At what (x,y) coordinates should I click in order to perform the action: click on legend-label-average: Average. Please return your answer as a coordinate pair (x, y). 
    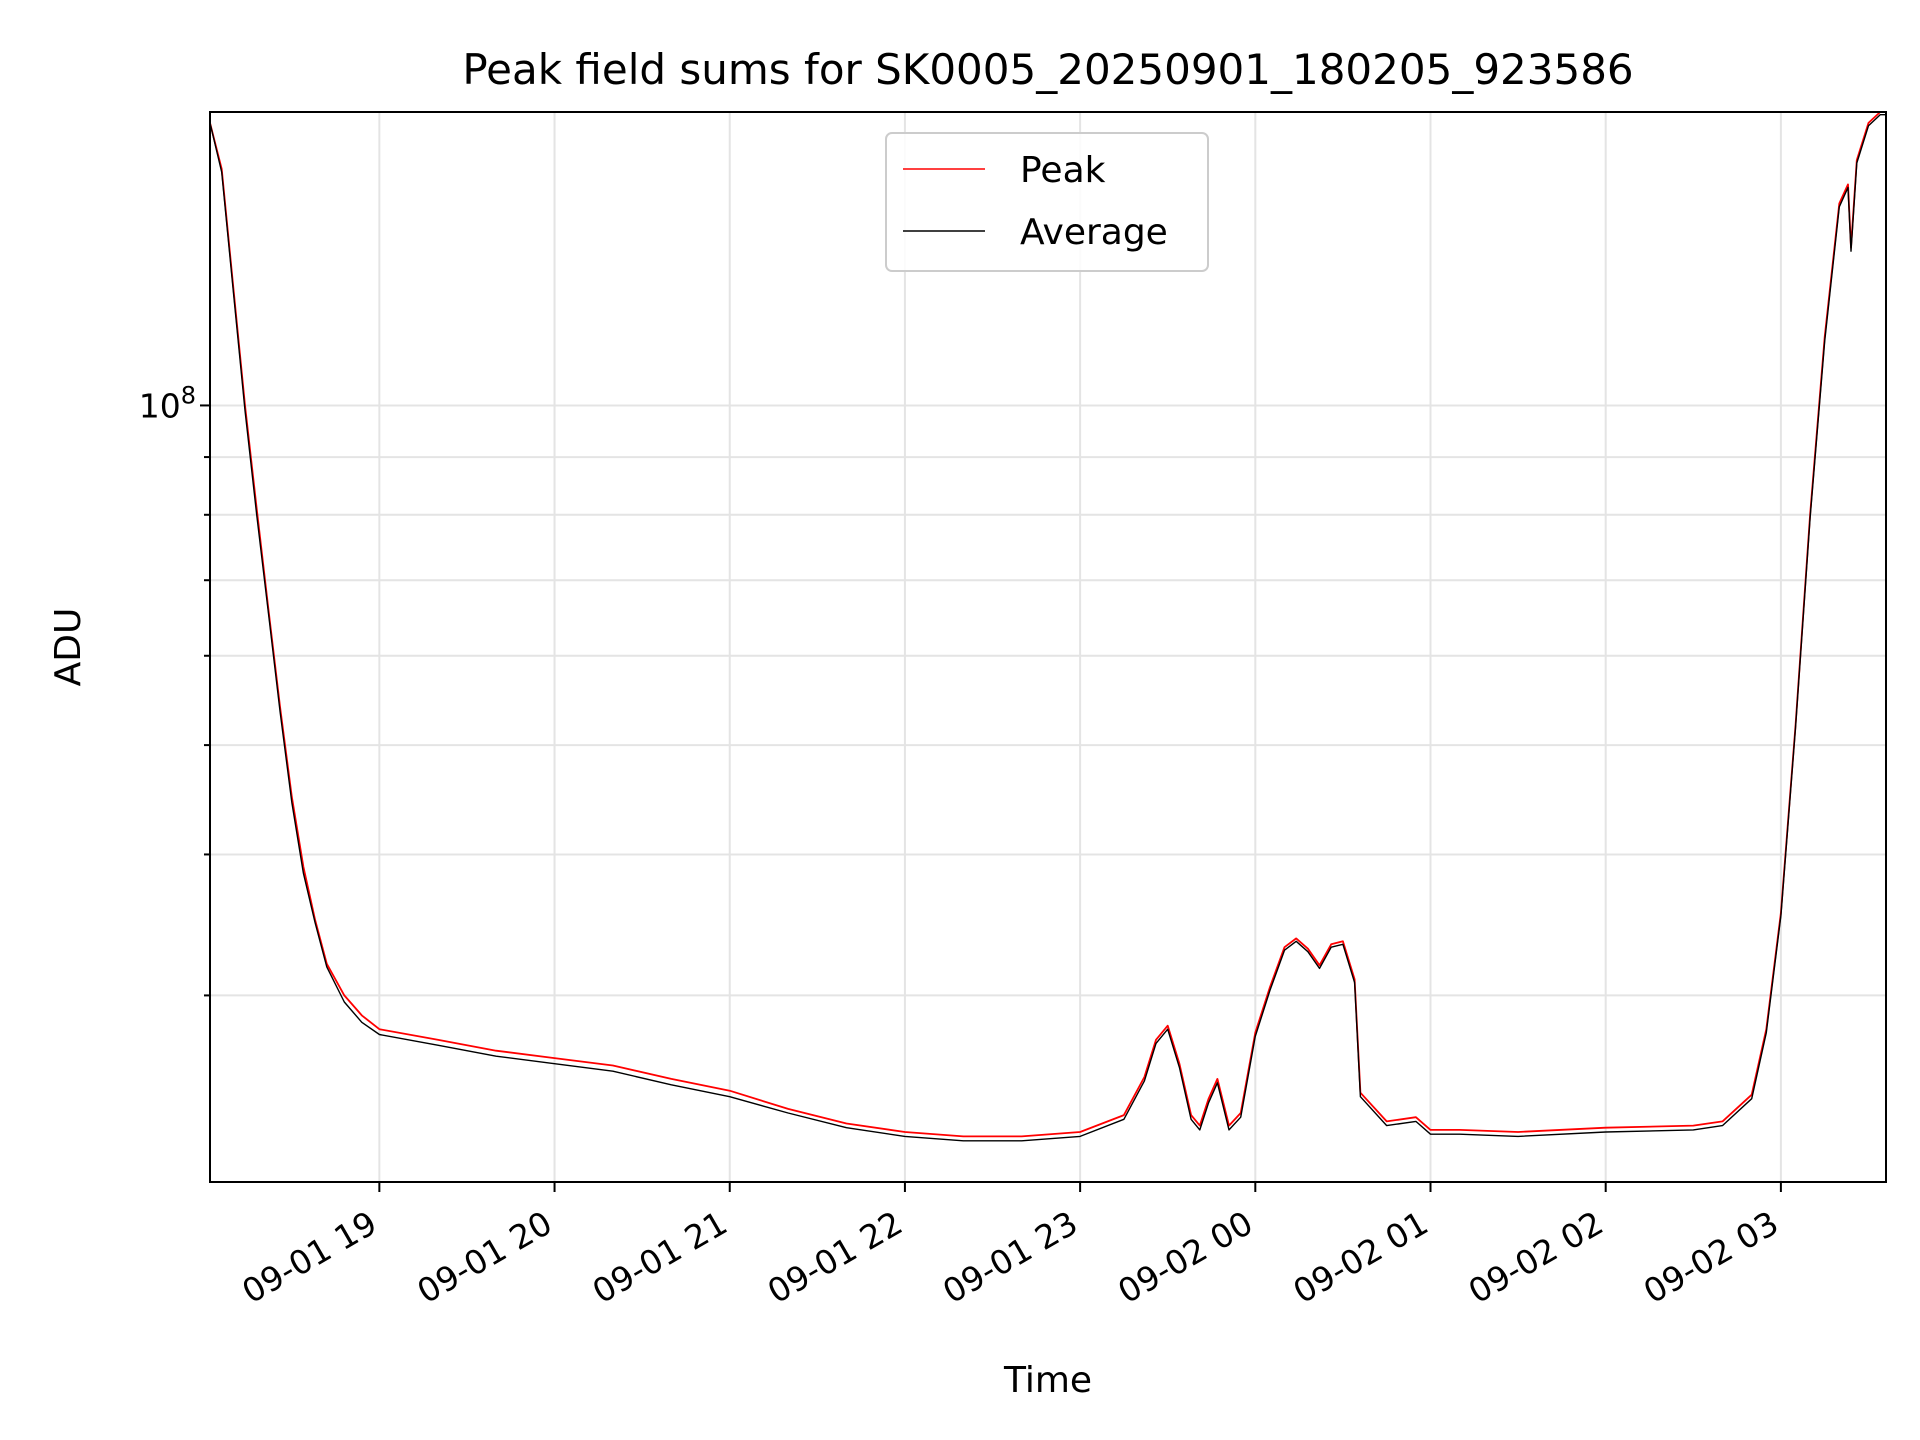
    Looking at the image, I should click on (1094, 232).